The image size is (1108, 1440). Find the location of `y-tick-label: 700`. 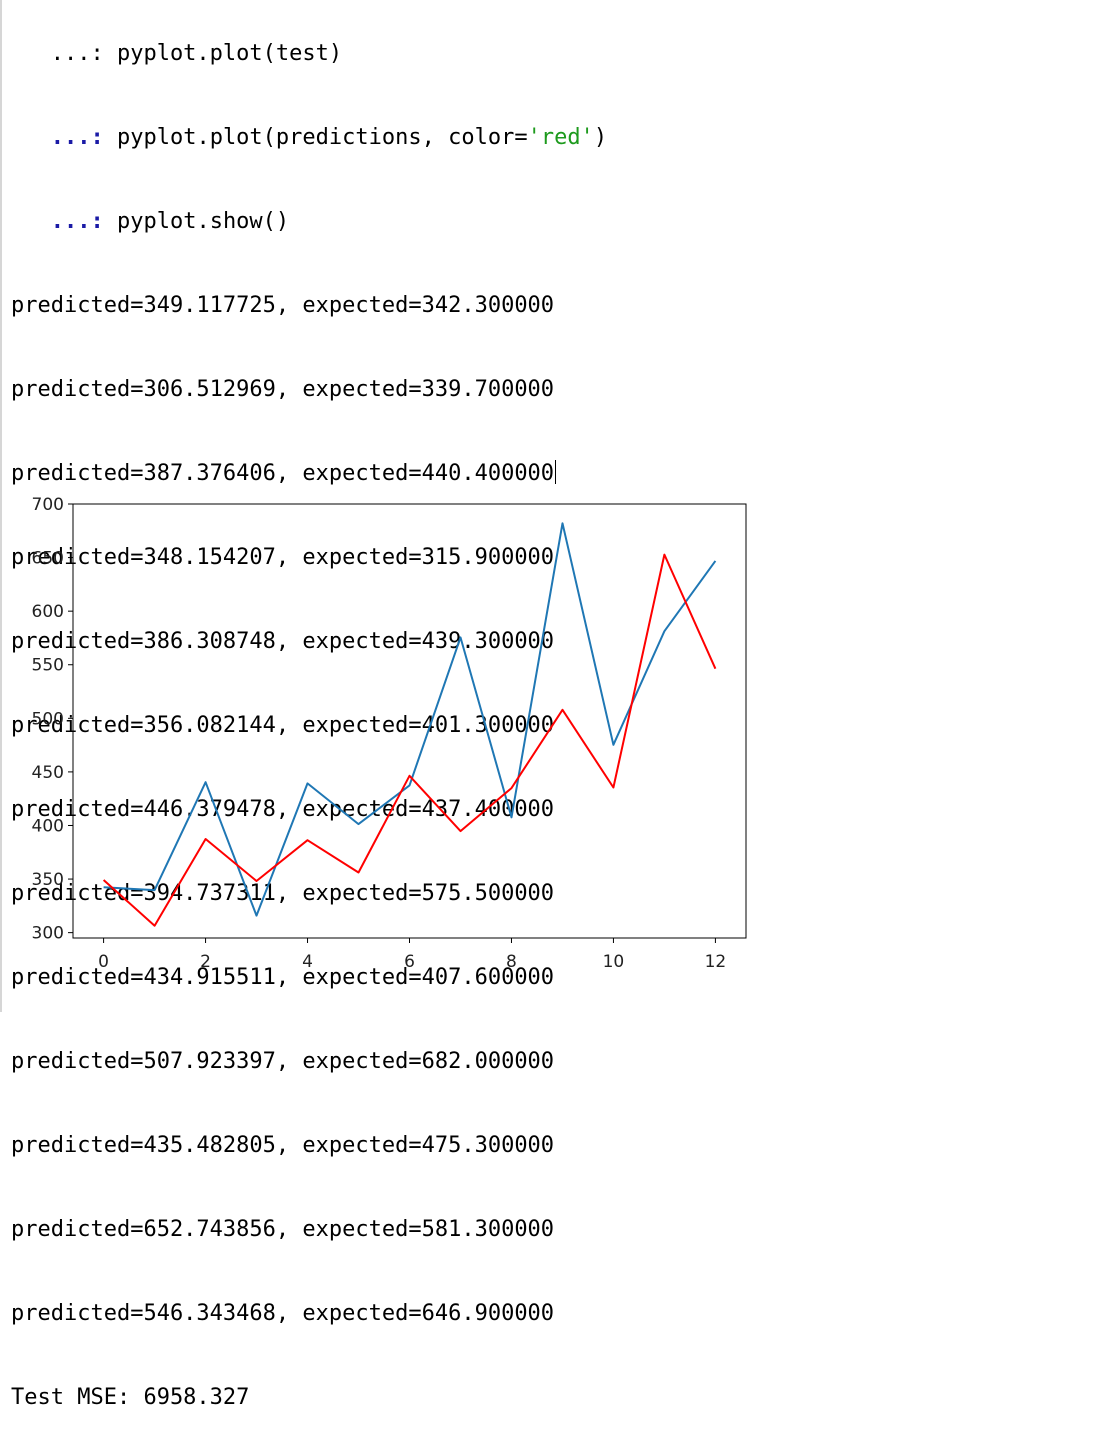

y-tick-label: 700 is located at coordinates (48, 505).